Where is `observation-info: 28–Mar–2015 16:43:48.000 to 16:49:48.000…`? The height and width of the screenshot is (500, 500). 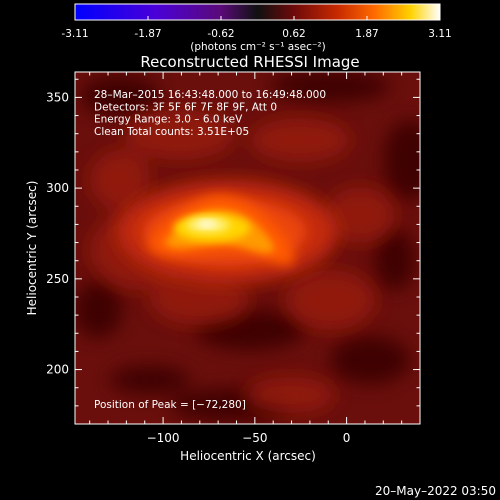 observation-info: 28–Mar–2015 16:43:48.000 to 16:49:48.000… is located at coordinates (210, 113).